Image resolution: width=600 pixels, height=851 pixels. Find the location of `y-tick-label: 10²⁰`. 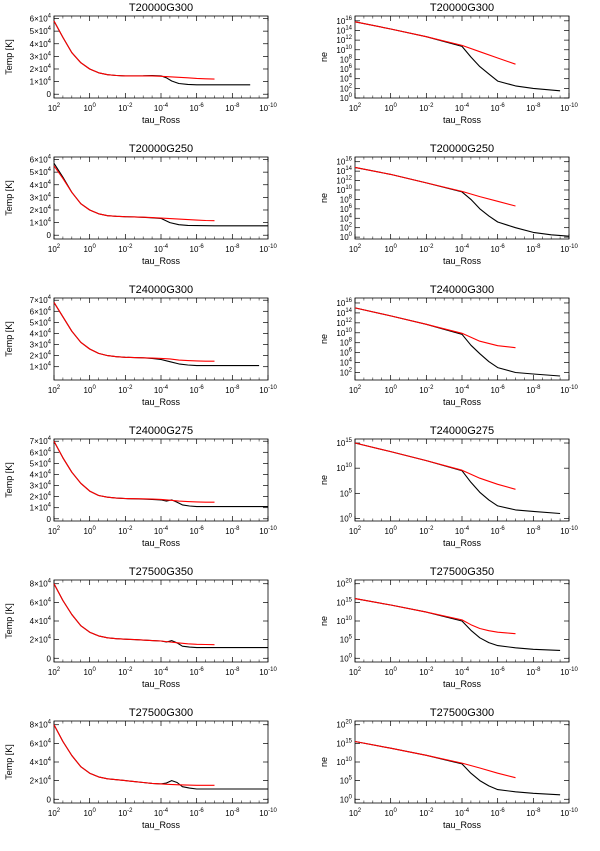

y-tick-label: 10²⁰ is located at coordinates (344, 725).